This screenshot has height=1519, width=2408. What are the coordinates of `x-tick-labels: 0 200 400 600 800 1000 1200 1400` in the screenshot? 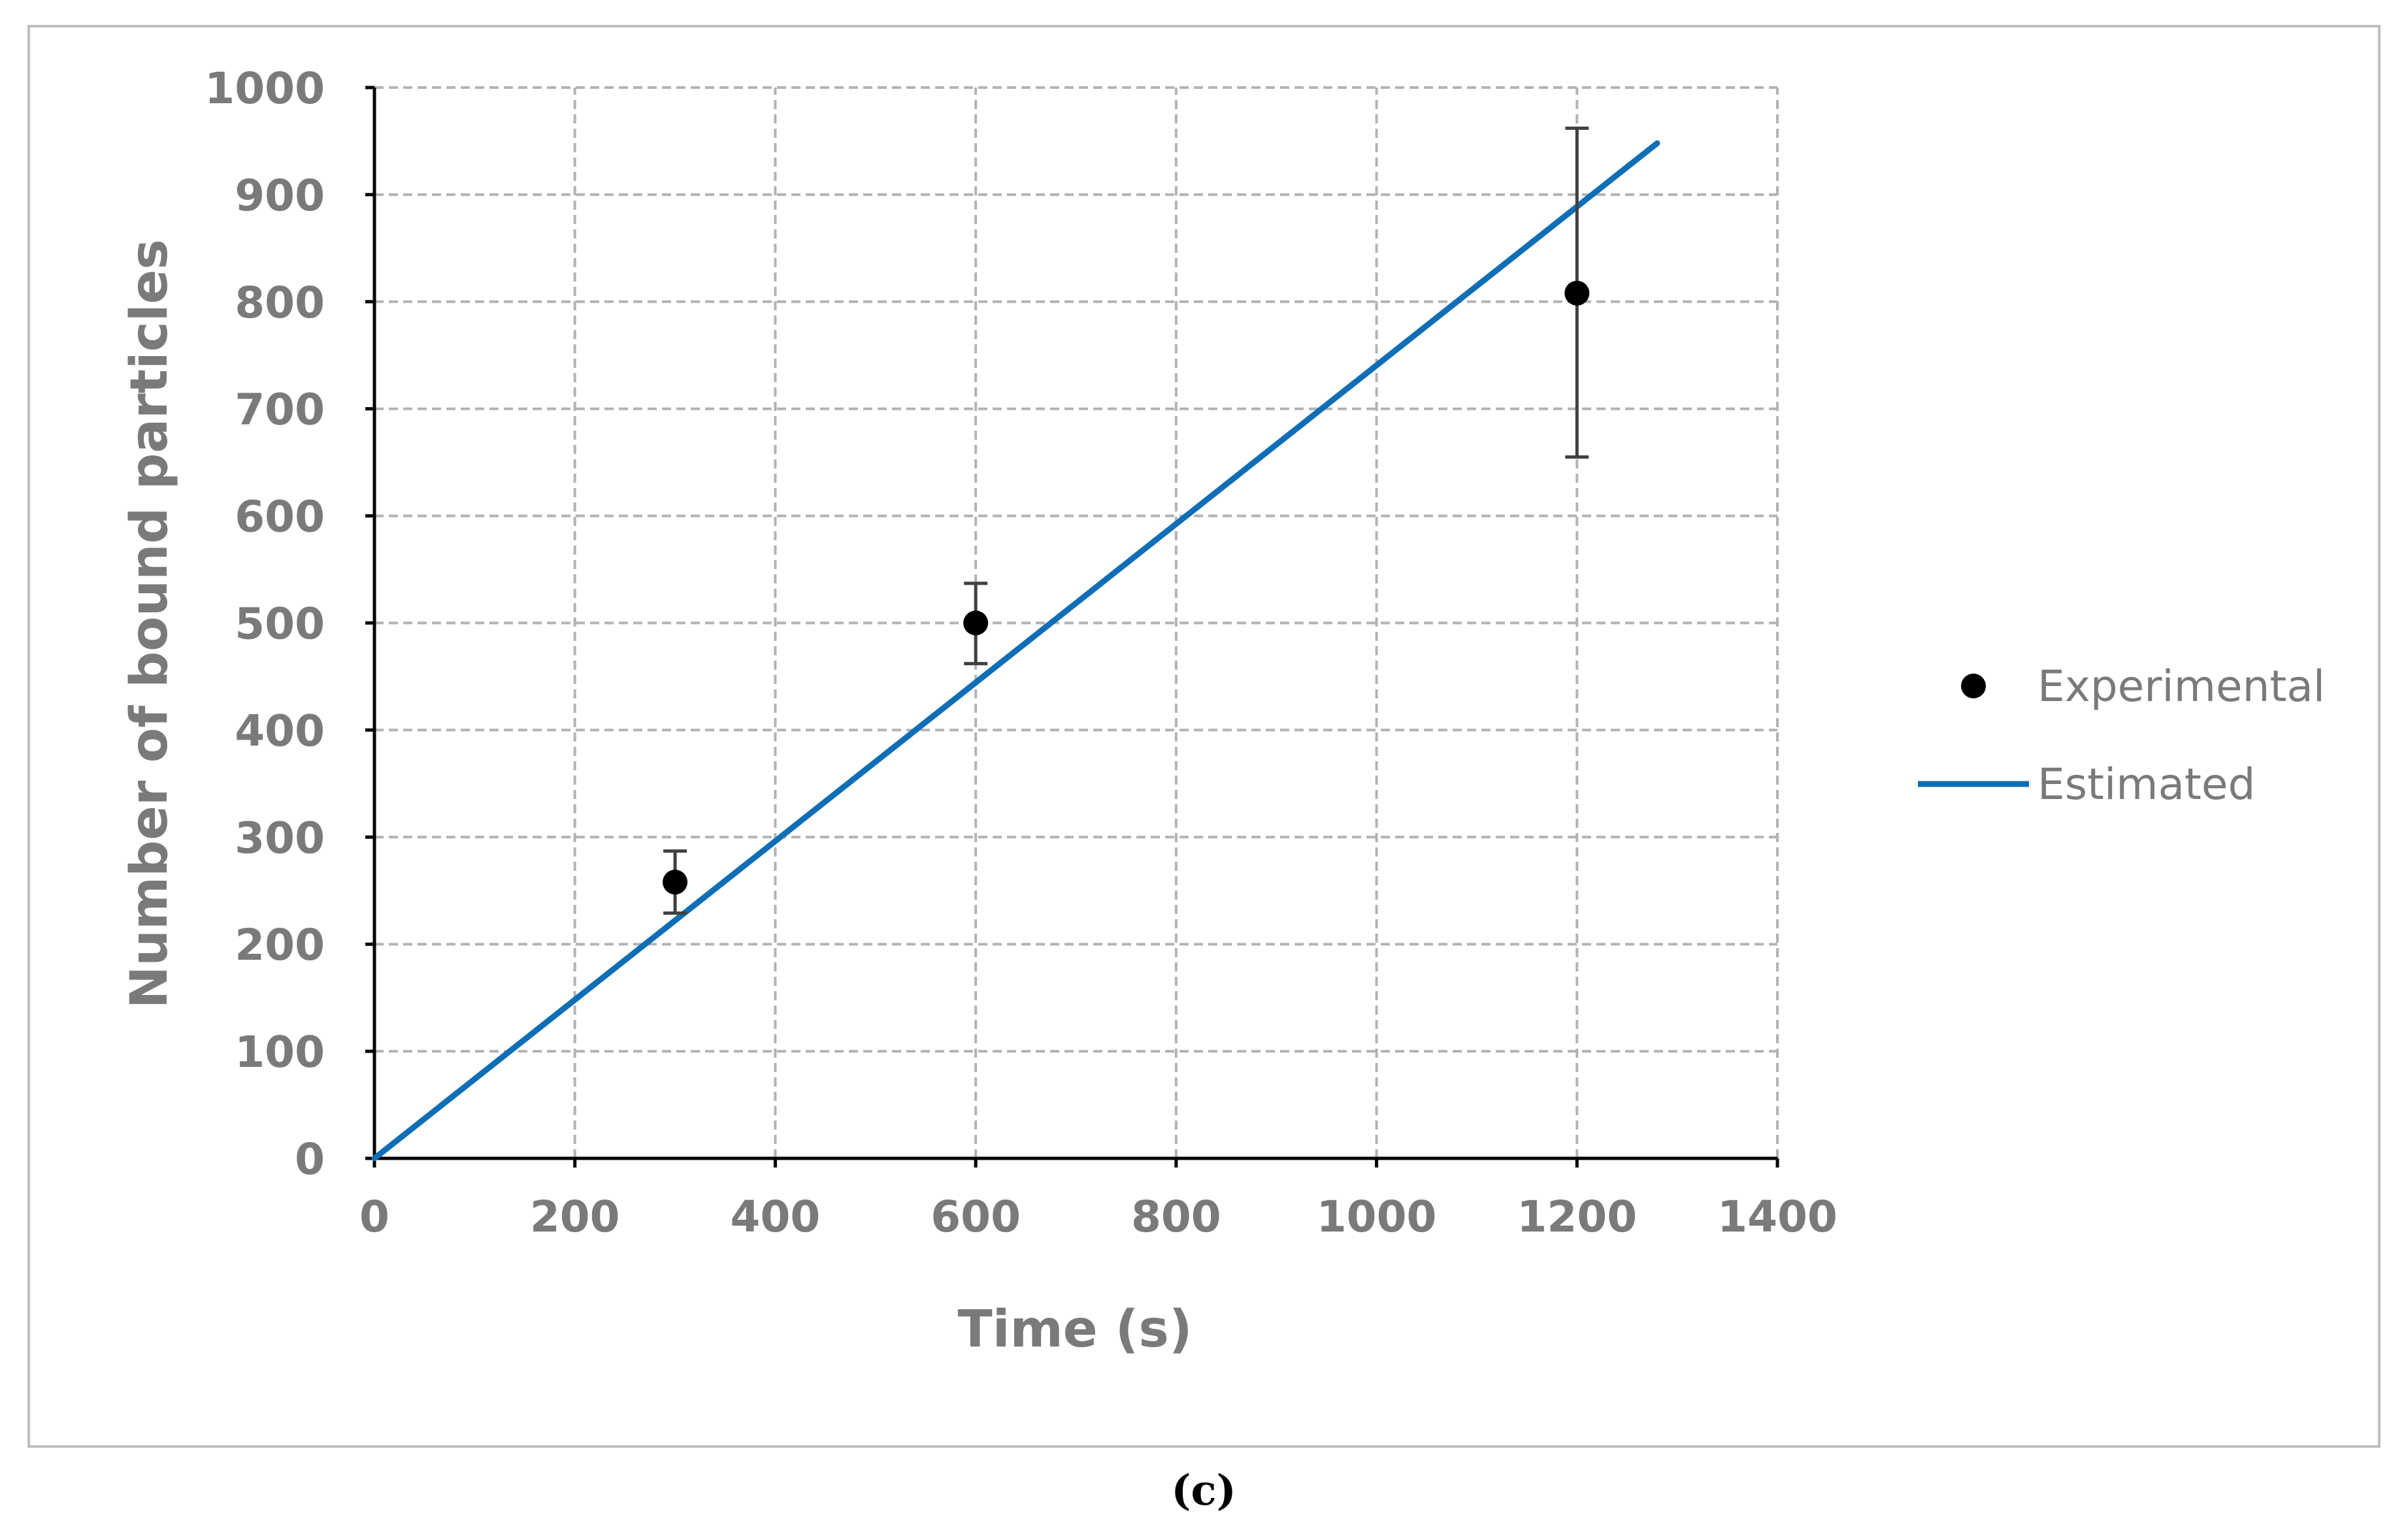 It's located at (1098, 1217).